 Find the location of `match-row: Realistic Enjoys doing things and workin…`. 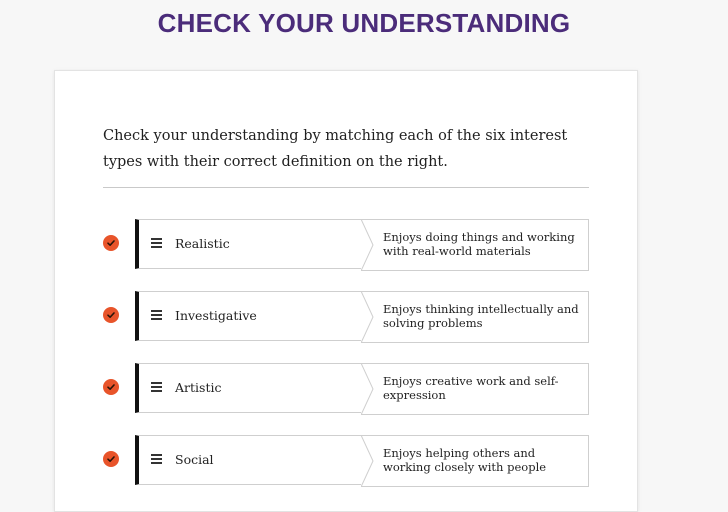

match-row: Realistic Enjoys doing things and workin… is located at coordinates (346, 245).